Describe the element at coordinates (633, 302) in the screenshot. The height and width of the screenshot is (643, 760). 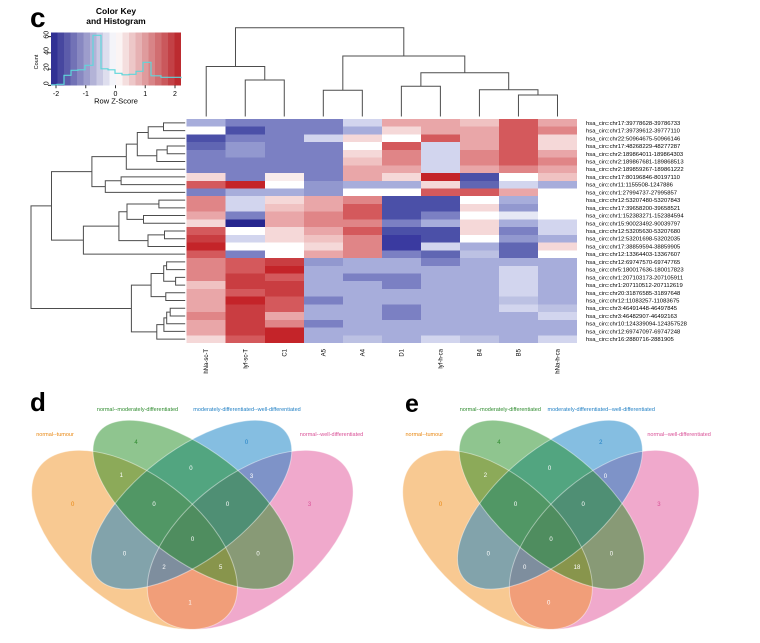
I see `svg-text:hsa_circ:chr12:11083257-110836: hsa_circ:chr12:11083257-11083675` at that location.